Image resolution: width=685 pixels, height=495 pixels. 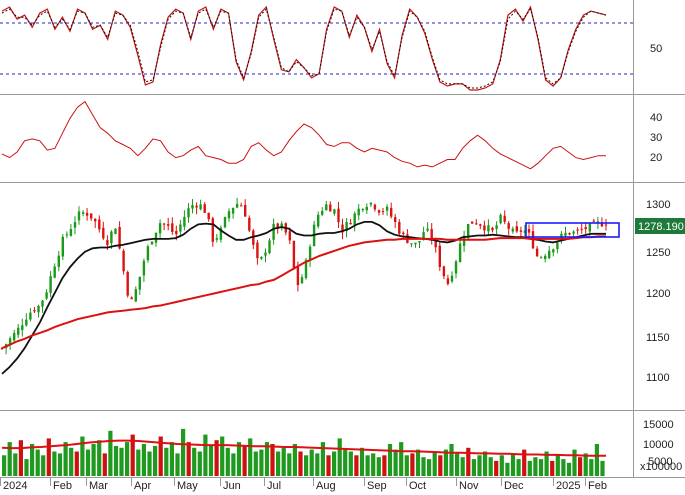 What do you see at coordinates (658, 425) in the screenshot?
I see `volume-tick-label: 15000` at bounding box center [658, 425].